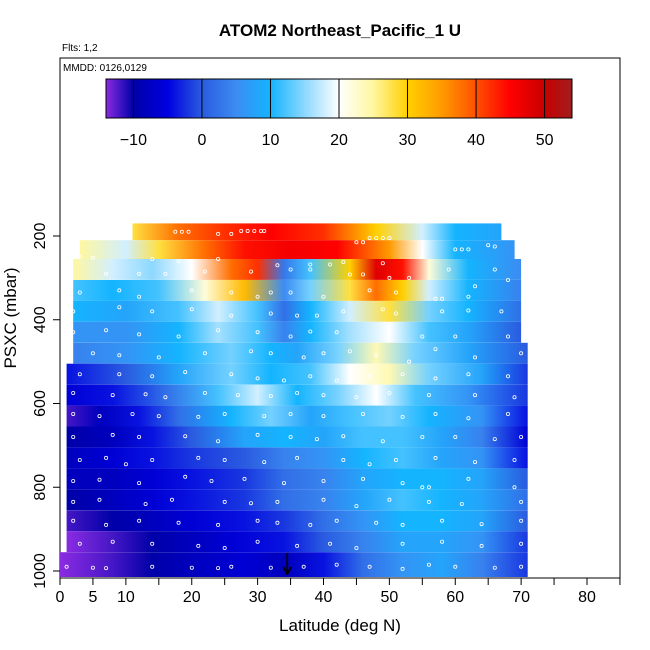  Describe the element at coordinates (521, 597) in the screenshot. I see `x-tick-label: 70` at that location.